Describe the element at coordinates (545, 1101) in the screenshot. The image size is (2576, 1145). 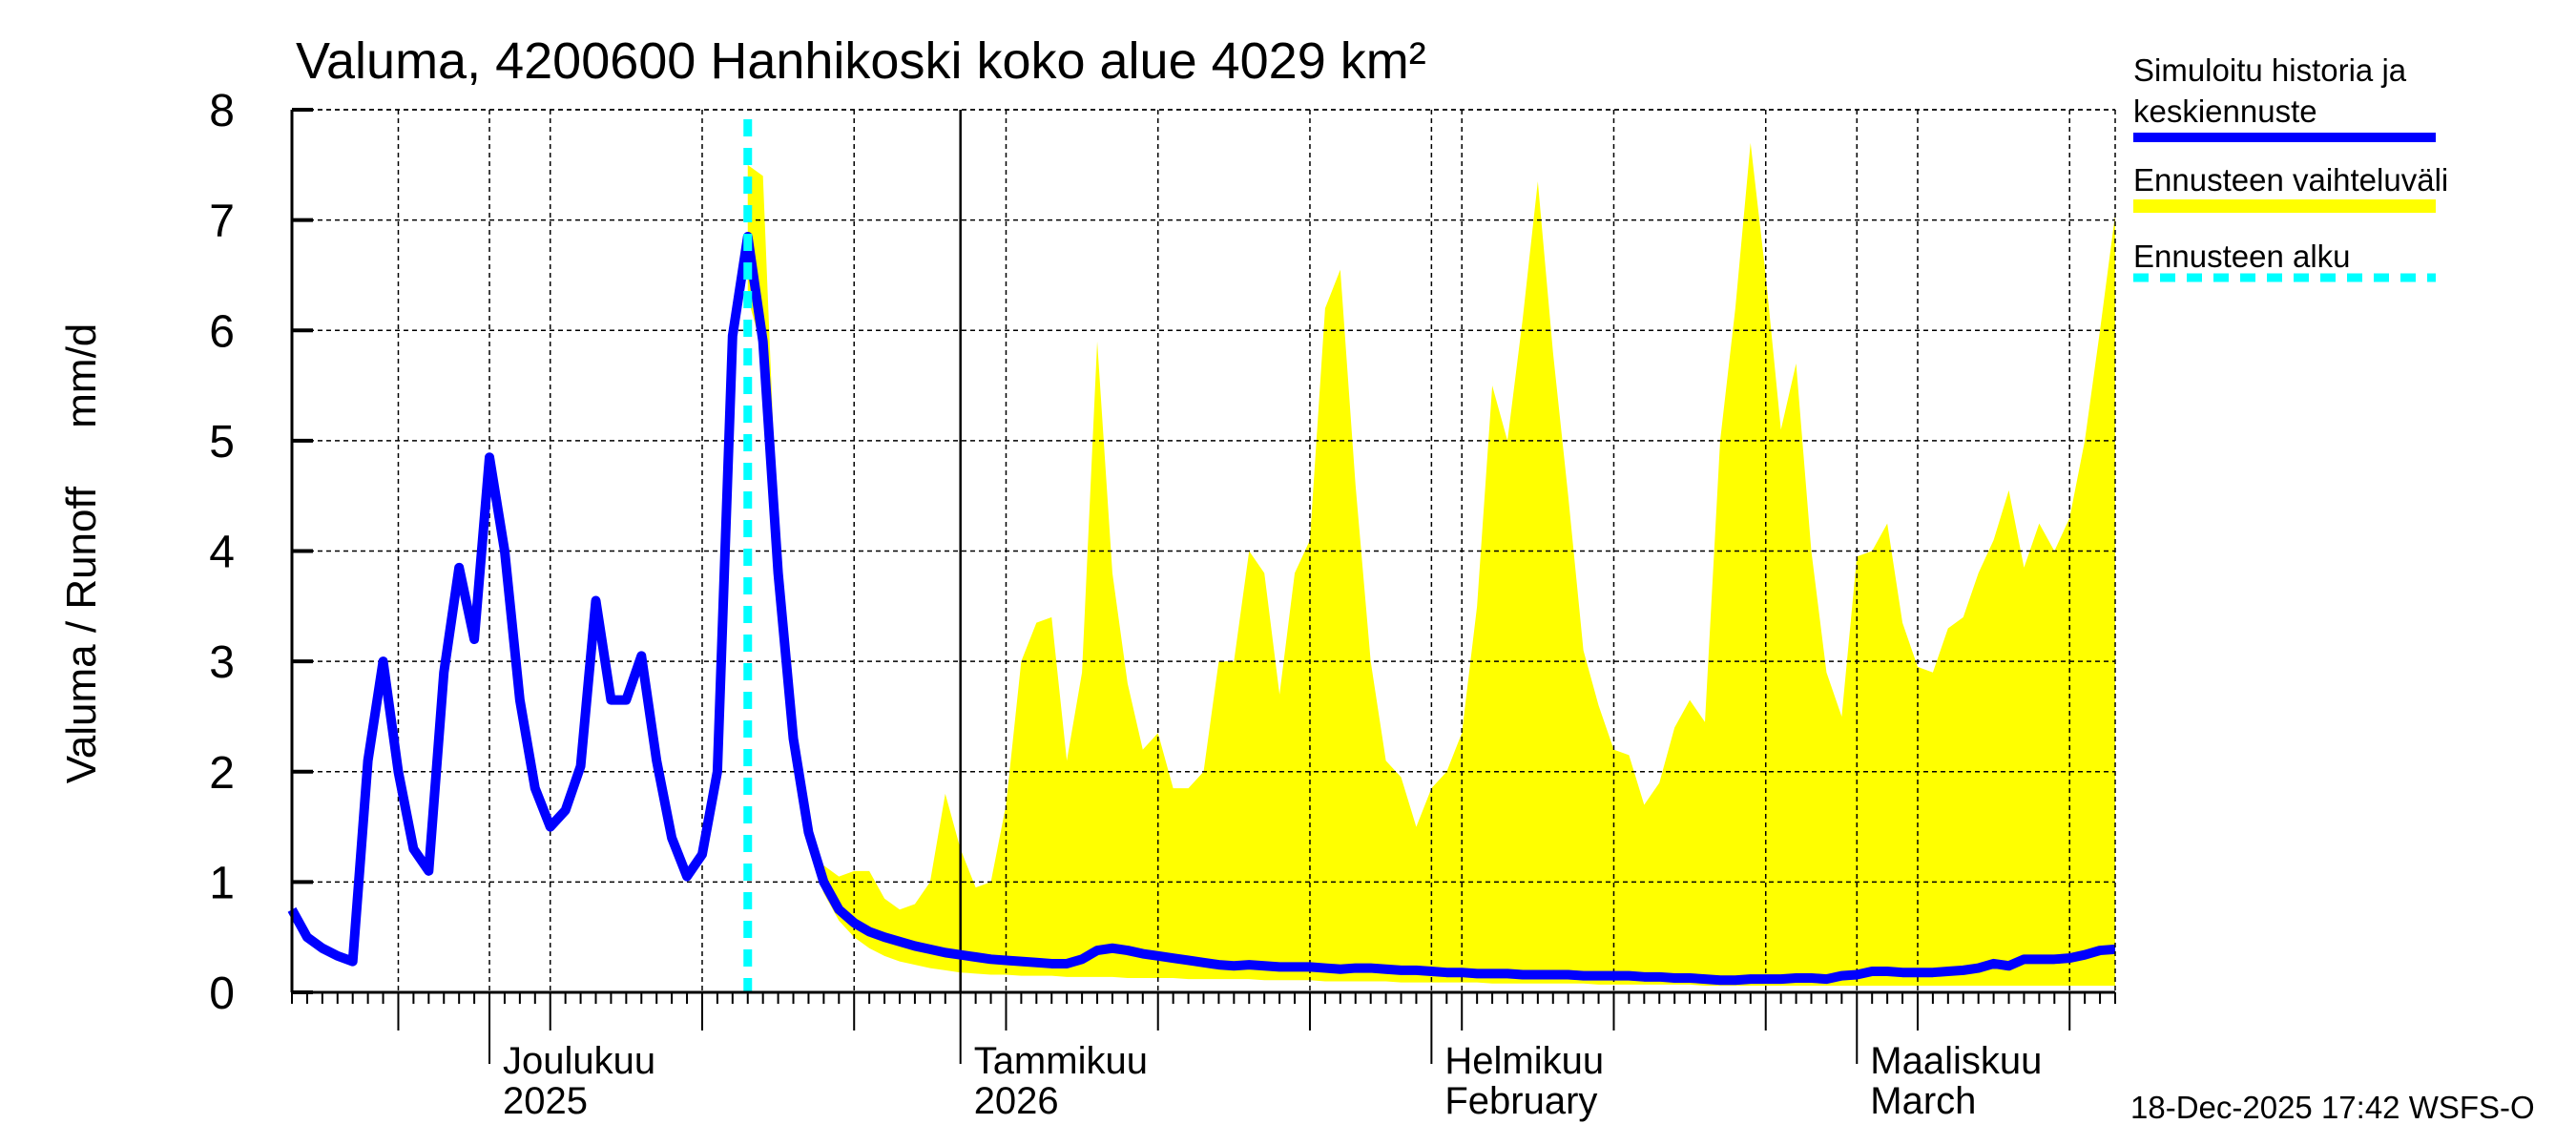
I see `x-year-label: 2025` at that location.